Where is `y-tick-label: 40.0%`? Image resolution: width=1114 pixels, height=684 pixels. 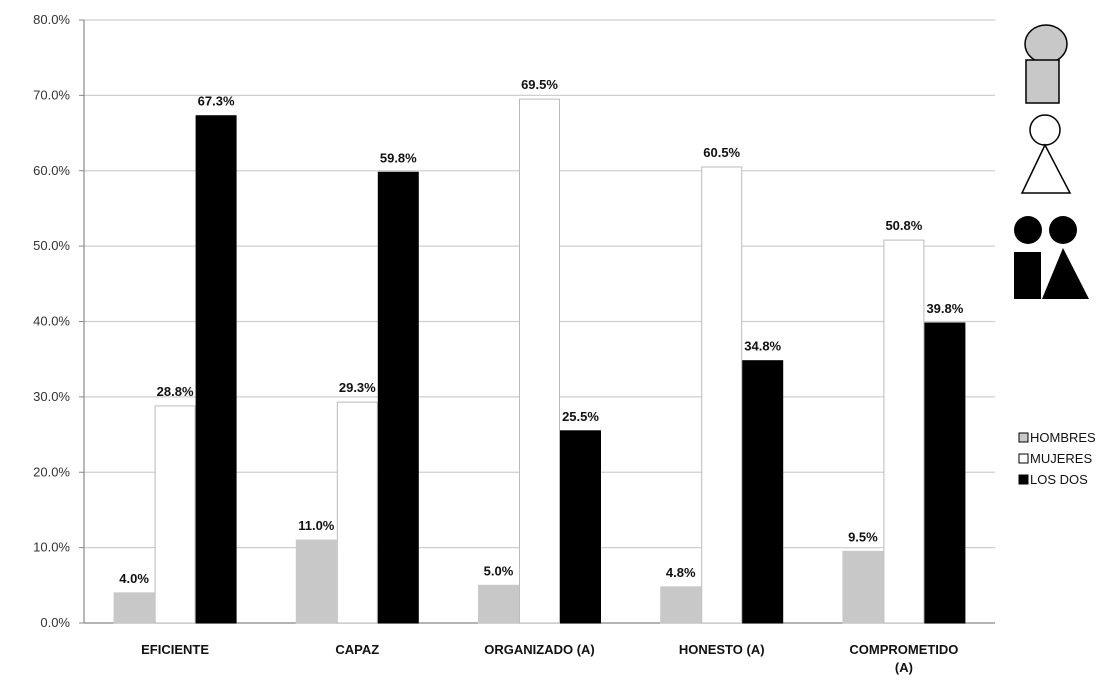 y-tick-label: 40.0% is located at coordinates (51, 321).